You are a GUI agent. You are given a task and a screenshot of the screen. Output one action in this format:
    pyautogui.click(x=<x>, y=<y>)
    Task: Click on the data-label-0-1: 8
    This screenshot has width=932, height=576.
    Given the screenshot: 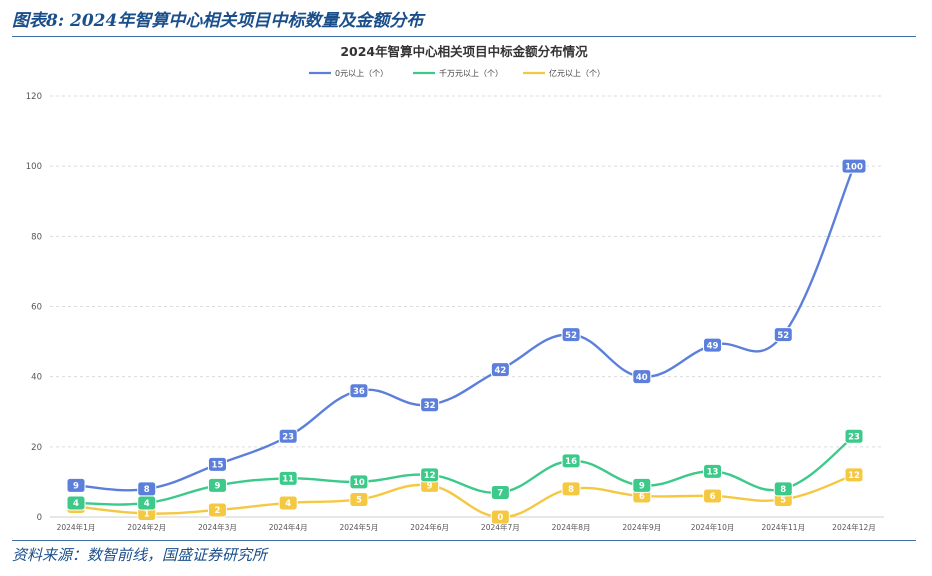 What is the action you would take?
    pyautogui.click(x=147, y=490)
    